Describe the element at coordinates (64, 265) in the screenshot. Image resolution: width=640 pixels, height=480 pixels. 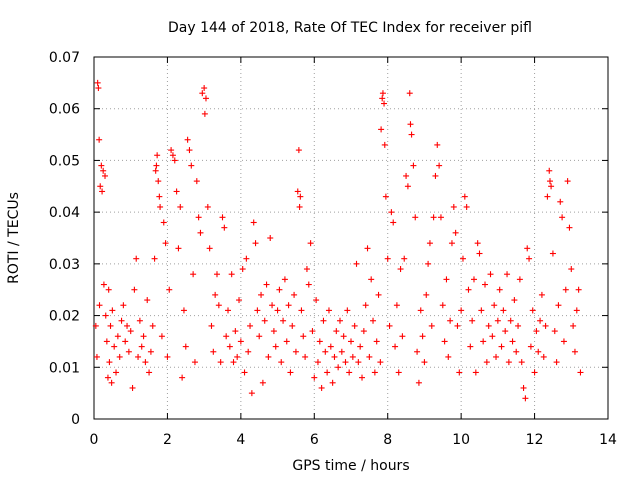
I see `y-tick-label: 0.03` at that location.